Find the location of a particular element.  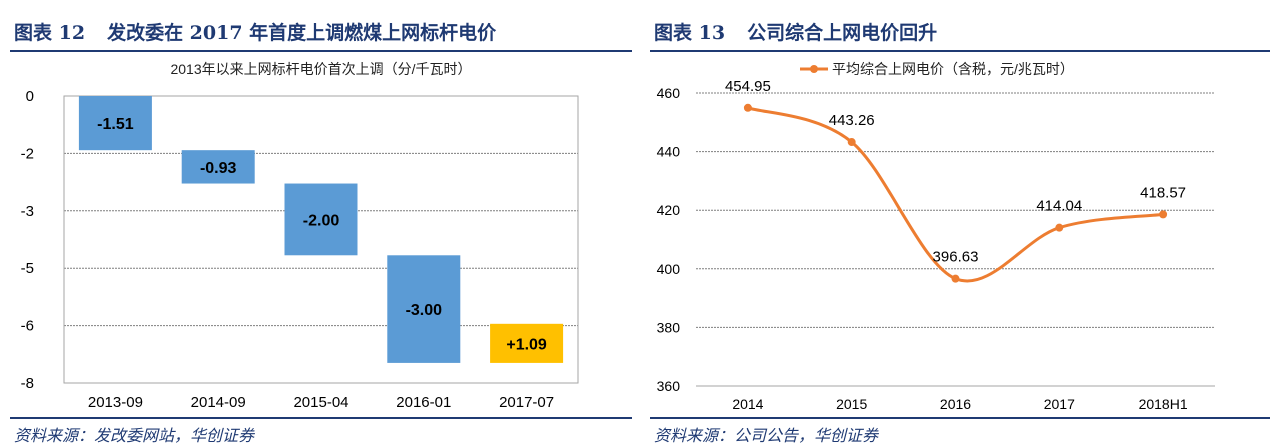

y-tick-label: -5 is located at coordinates (27, 268).